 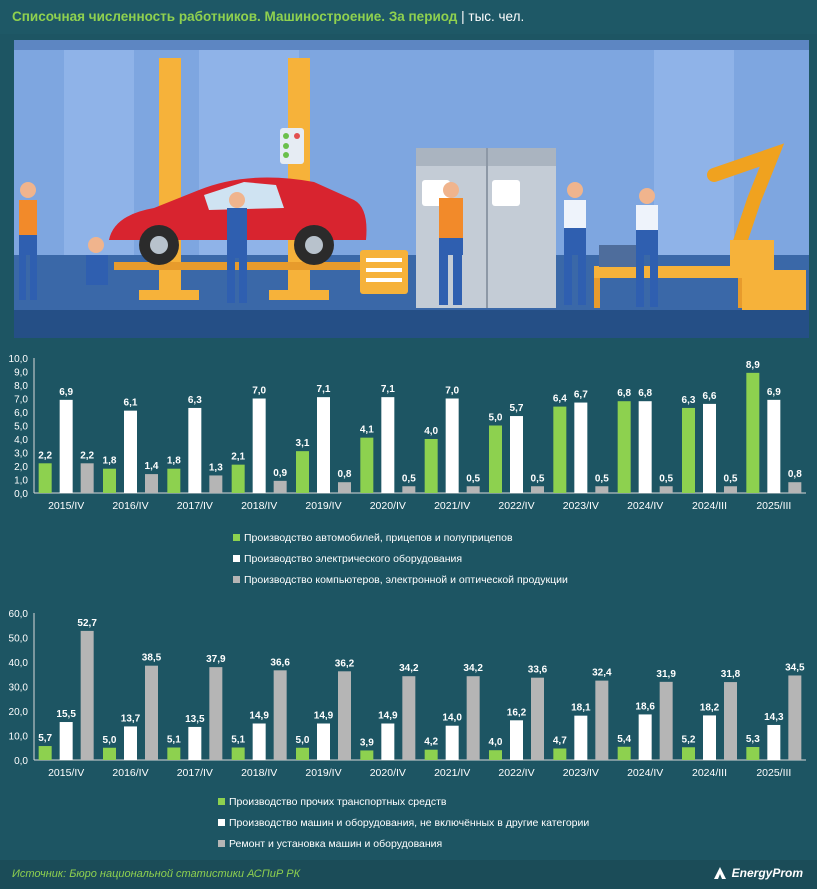 I want to click on data-label: 1,3, so click(x=216, y=467).